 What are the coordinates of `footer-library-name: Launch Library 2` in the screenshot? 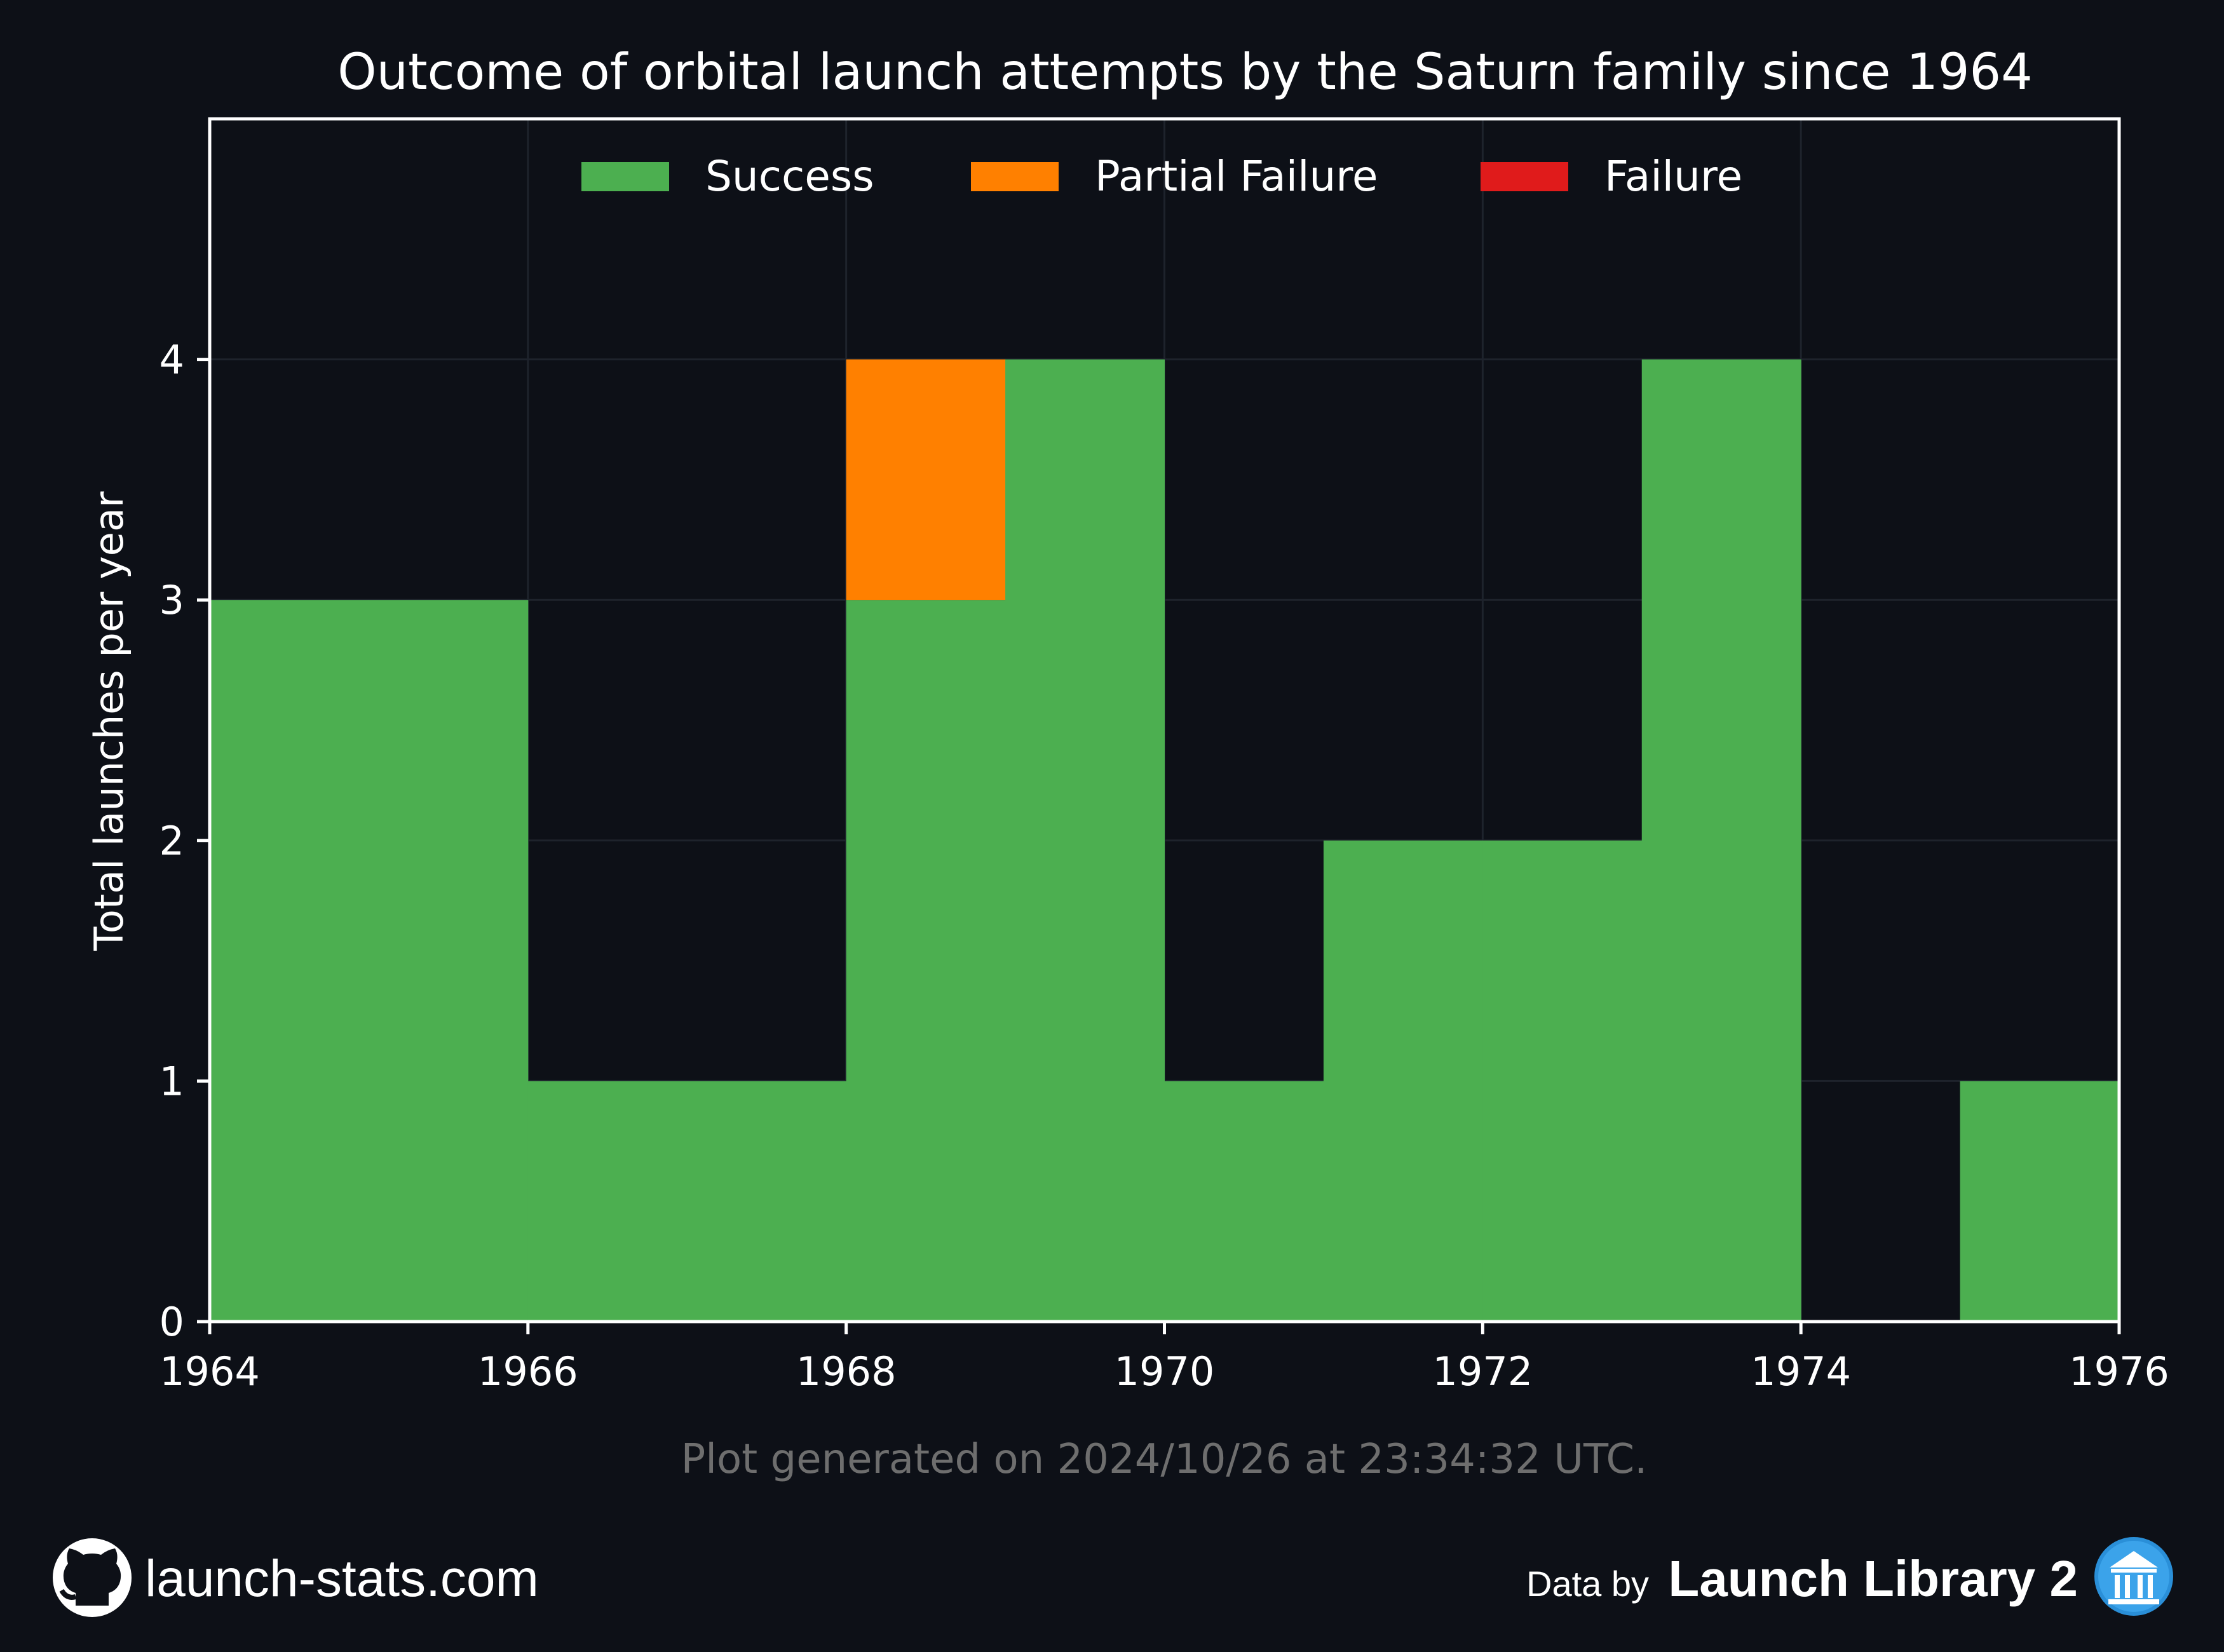 It's located at (1873, 1579).